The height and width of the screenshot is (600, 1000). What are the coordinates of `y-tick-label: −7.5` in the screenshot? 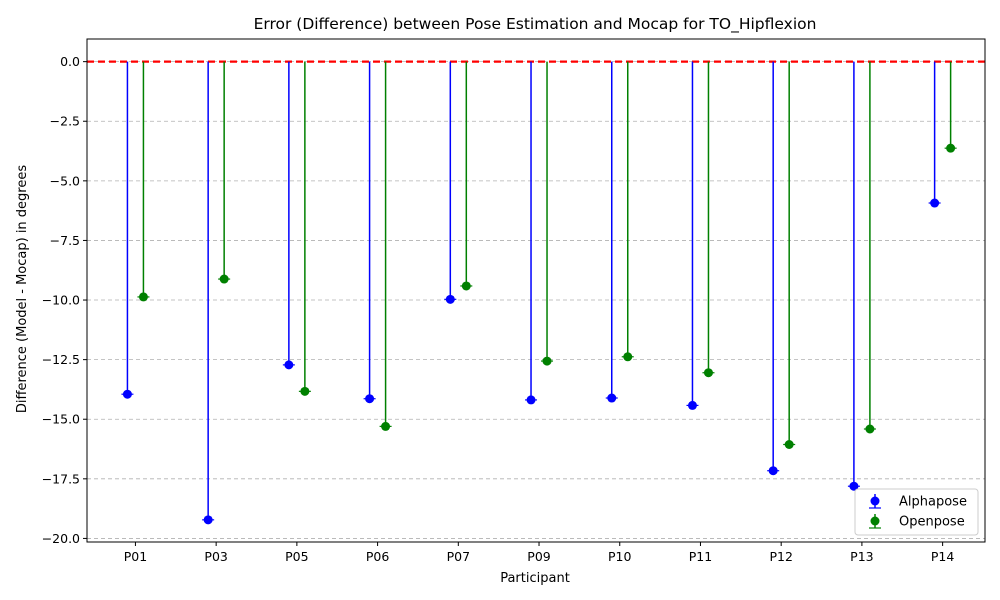 It's located at (65, 240).